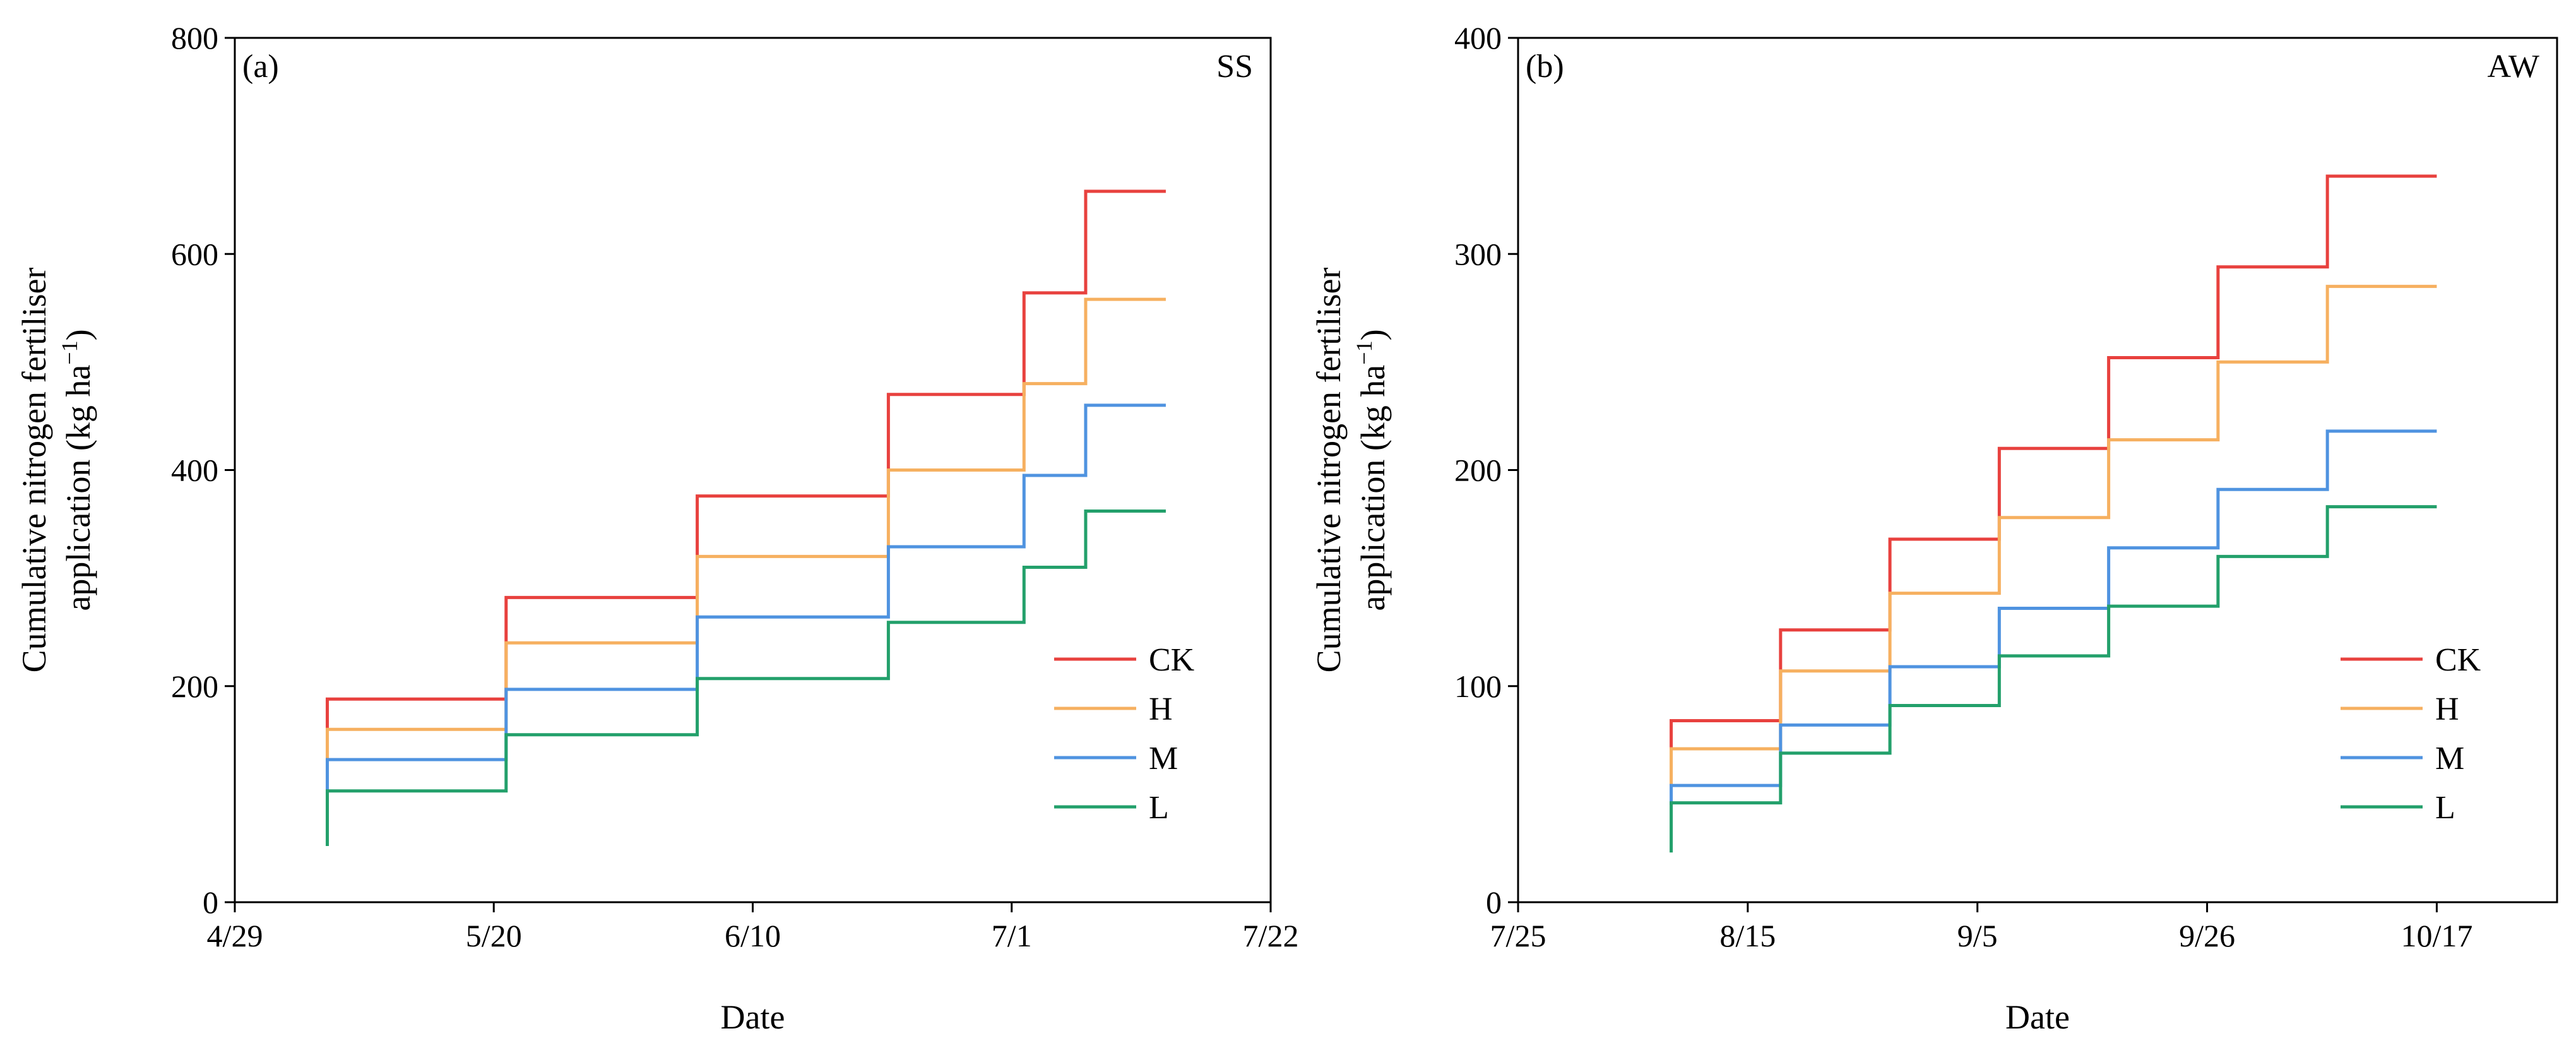 Image resolution: width=2576 pixels, height=1043 pixels. What do you see at coordinates (1478, 686) in the screenshot?
I see `y-tick-label: 100` at bounding box center [1478, 686].